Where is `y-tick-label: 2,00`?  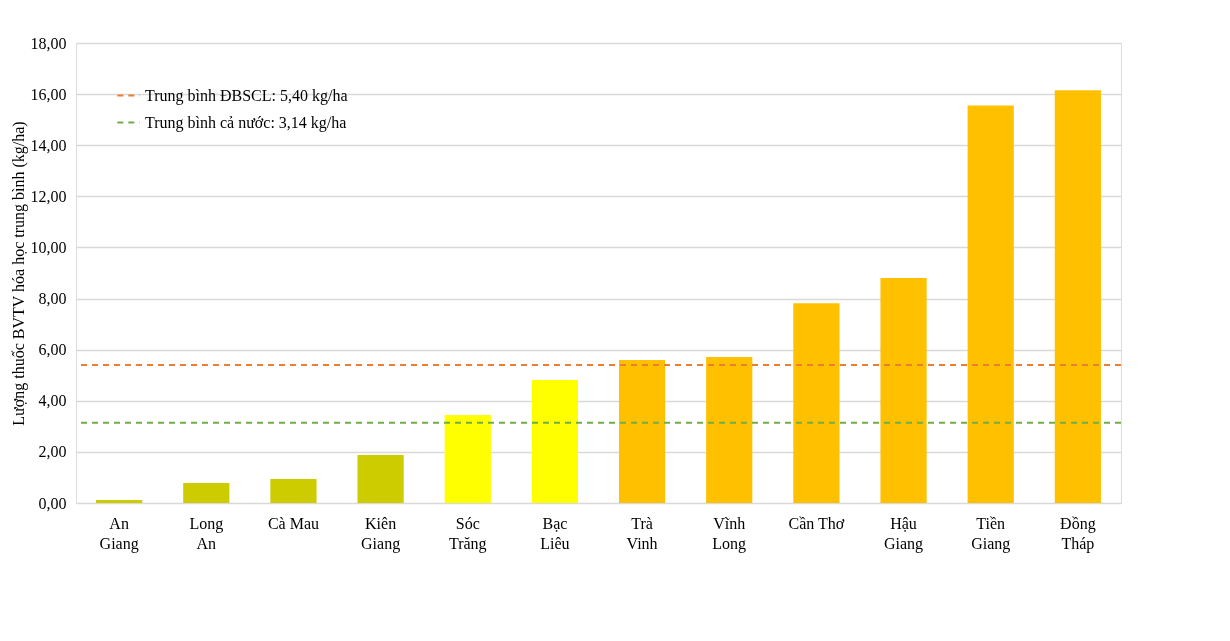
y-tick-label: 2,00 is located at coordinates (52, 452).